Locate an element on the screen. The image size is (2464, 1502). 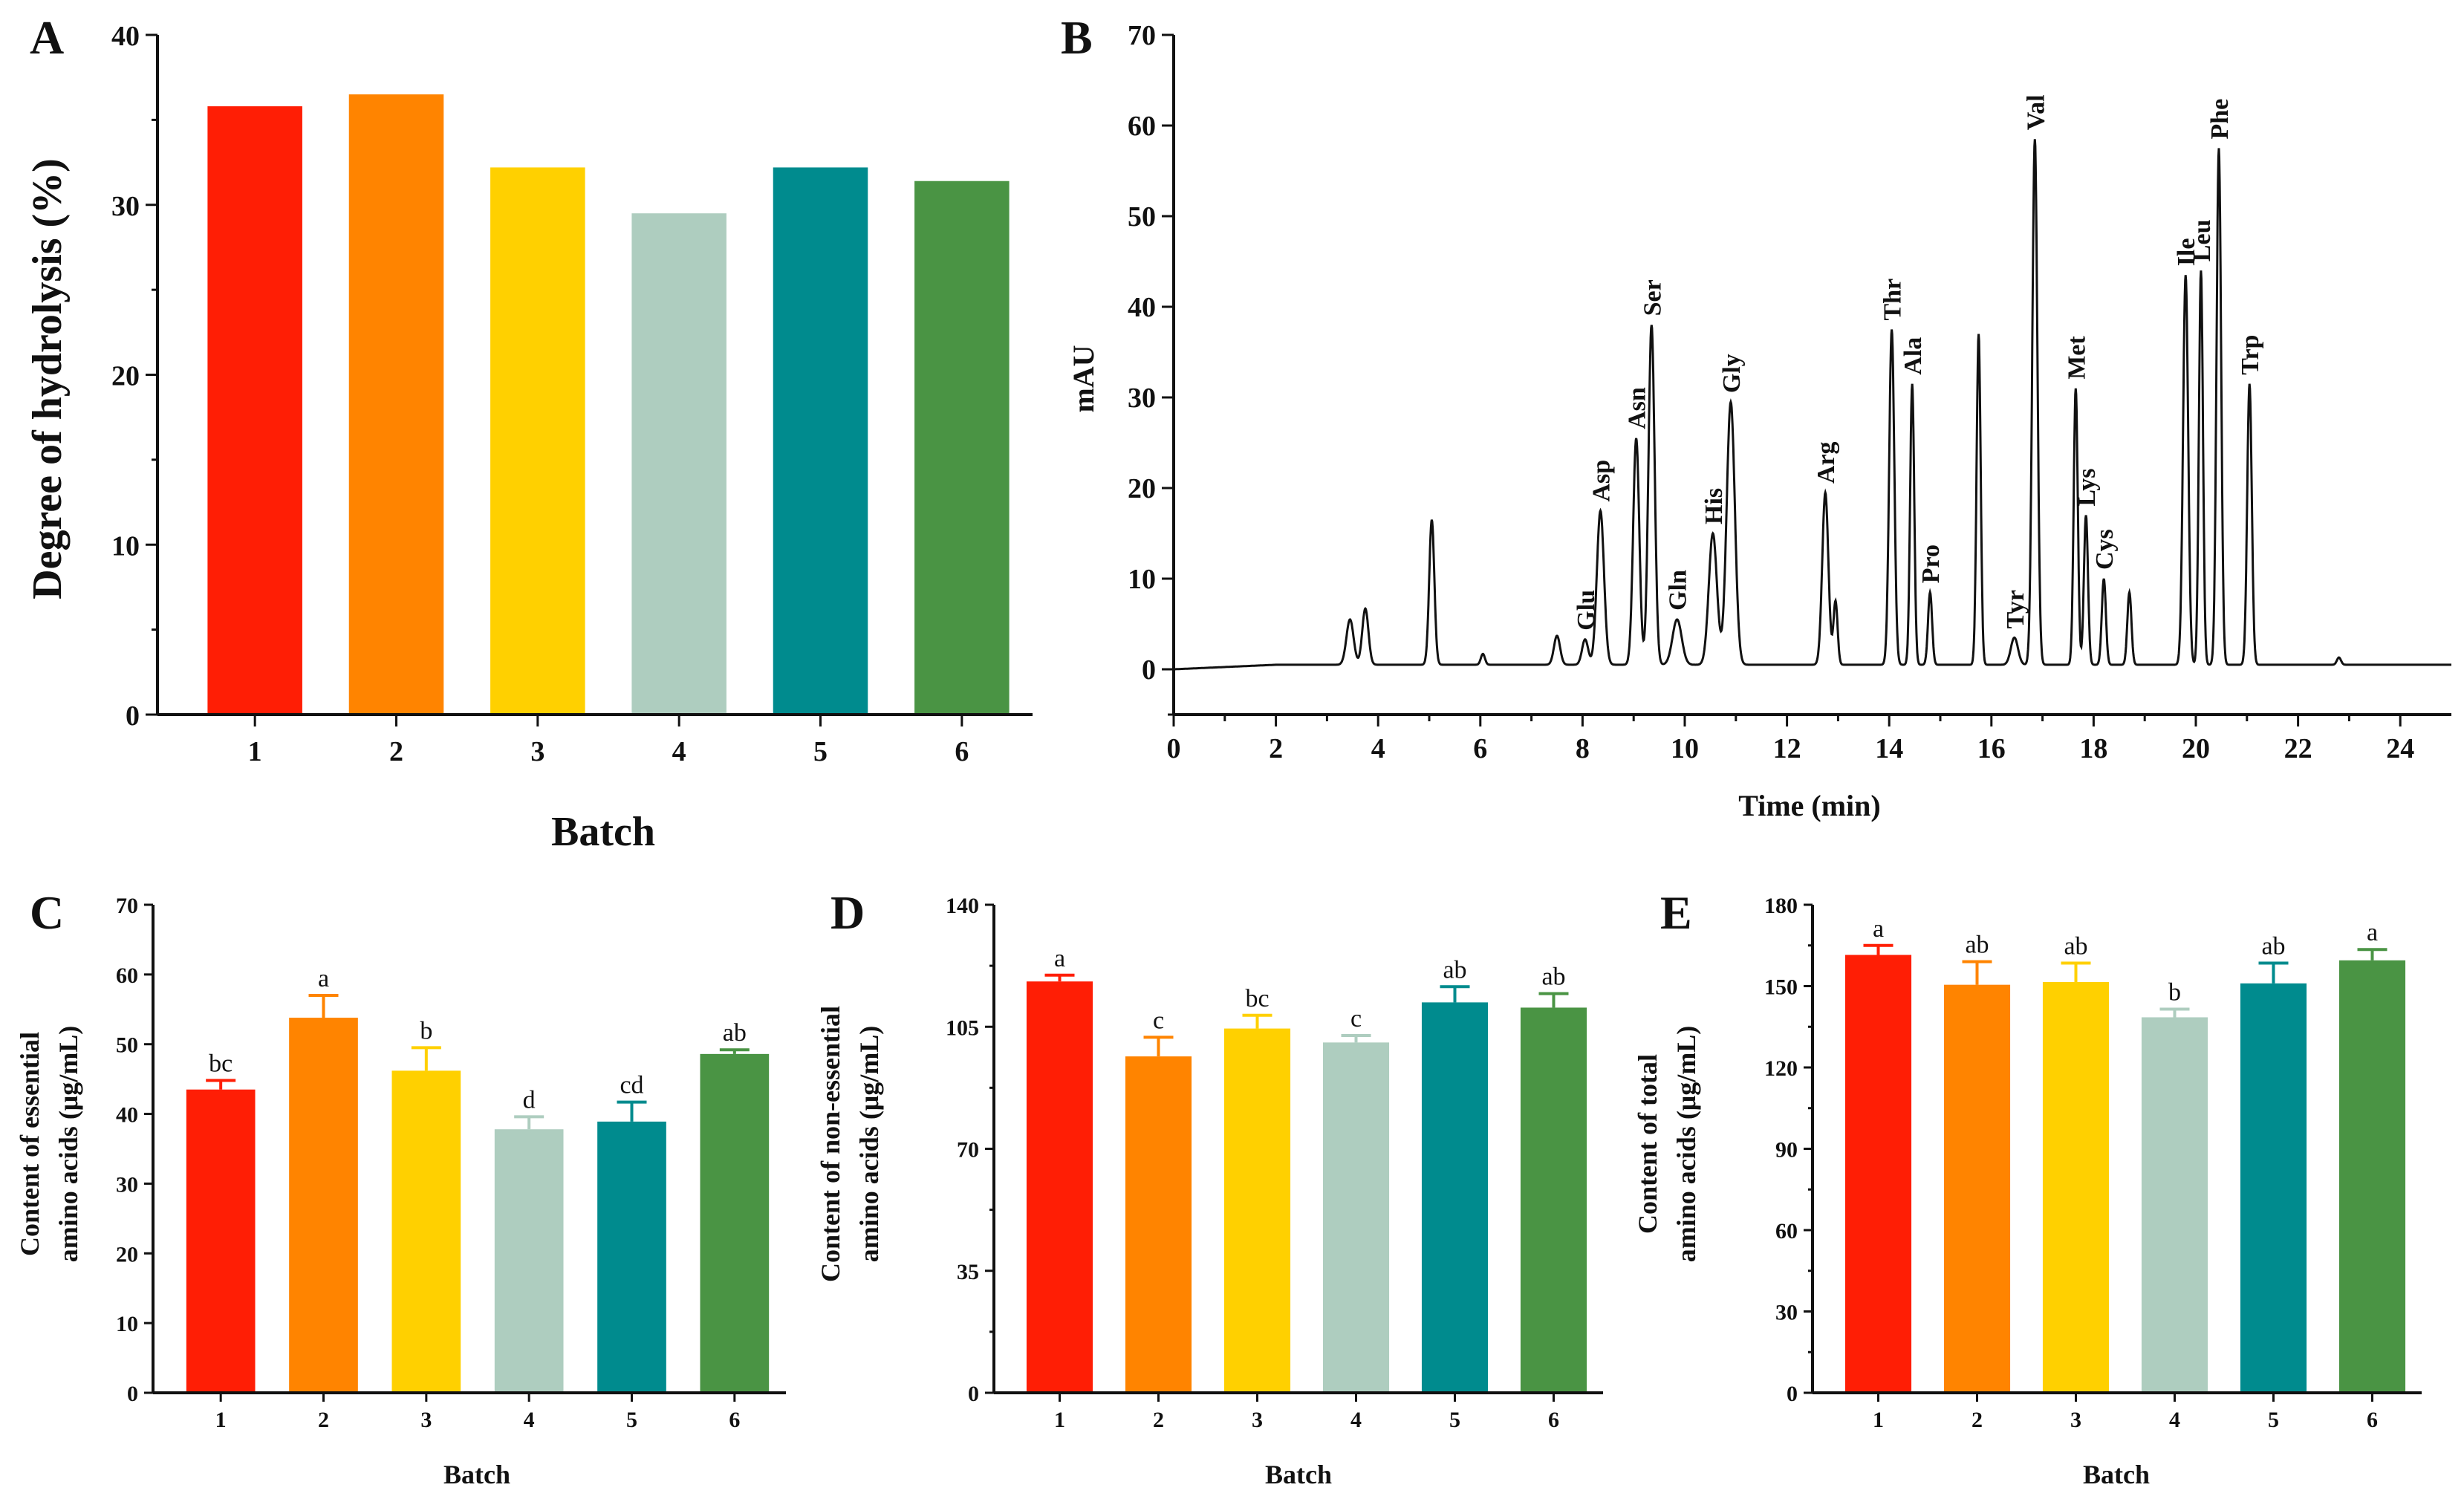
panel-b-xlabel: Time (min) is located at coordinates (1809, 805).